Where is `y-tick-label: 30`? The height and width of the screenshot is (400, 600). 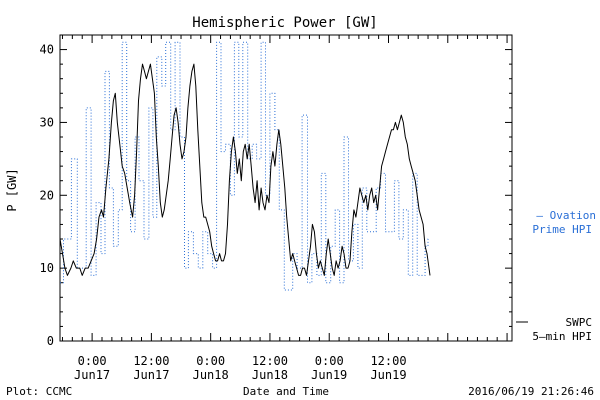
y-tick-label: 30 is located at coordinates (47, 122).